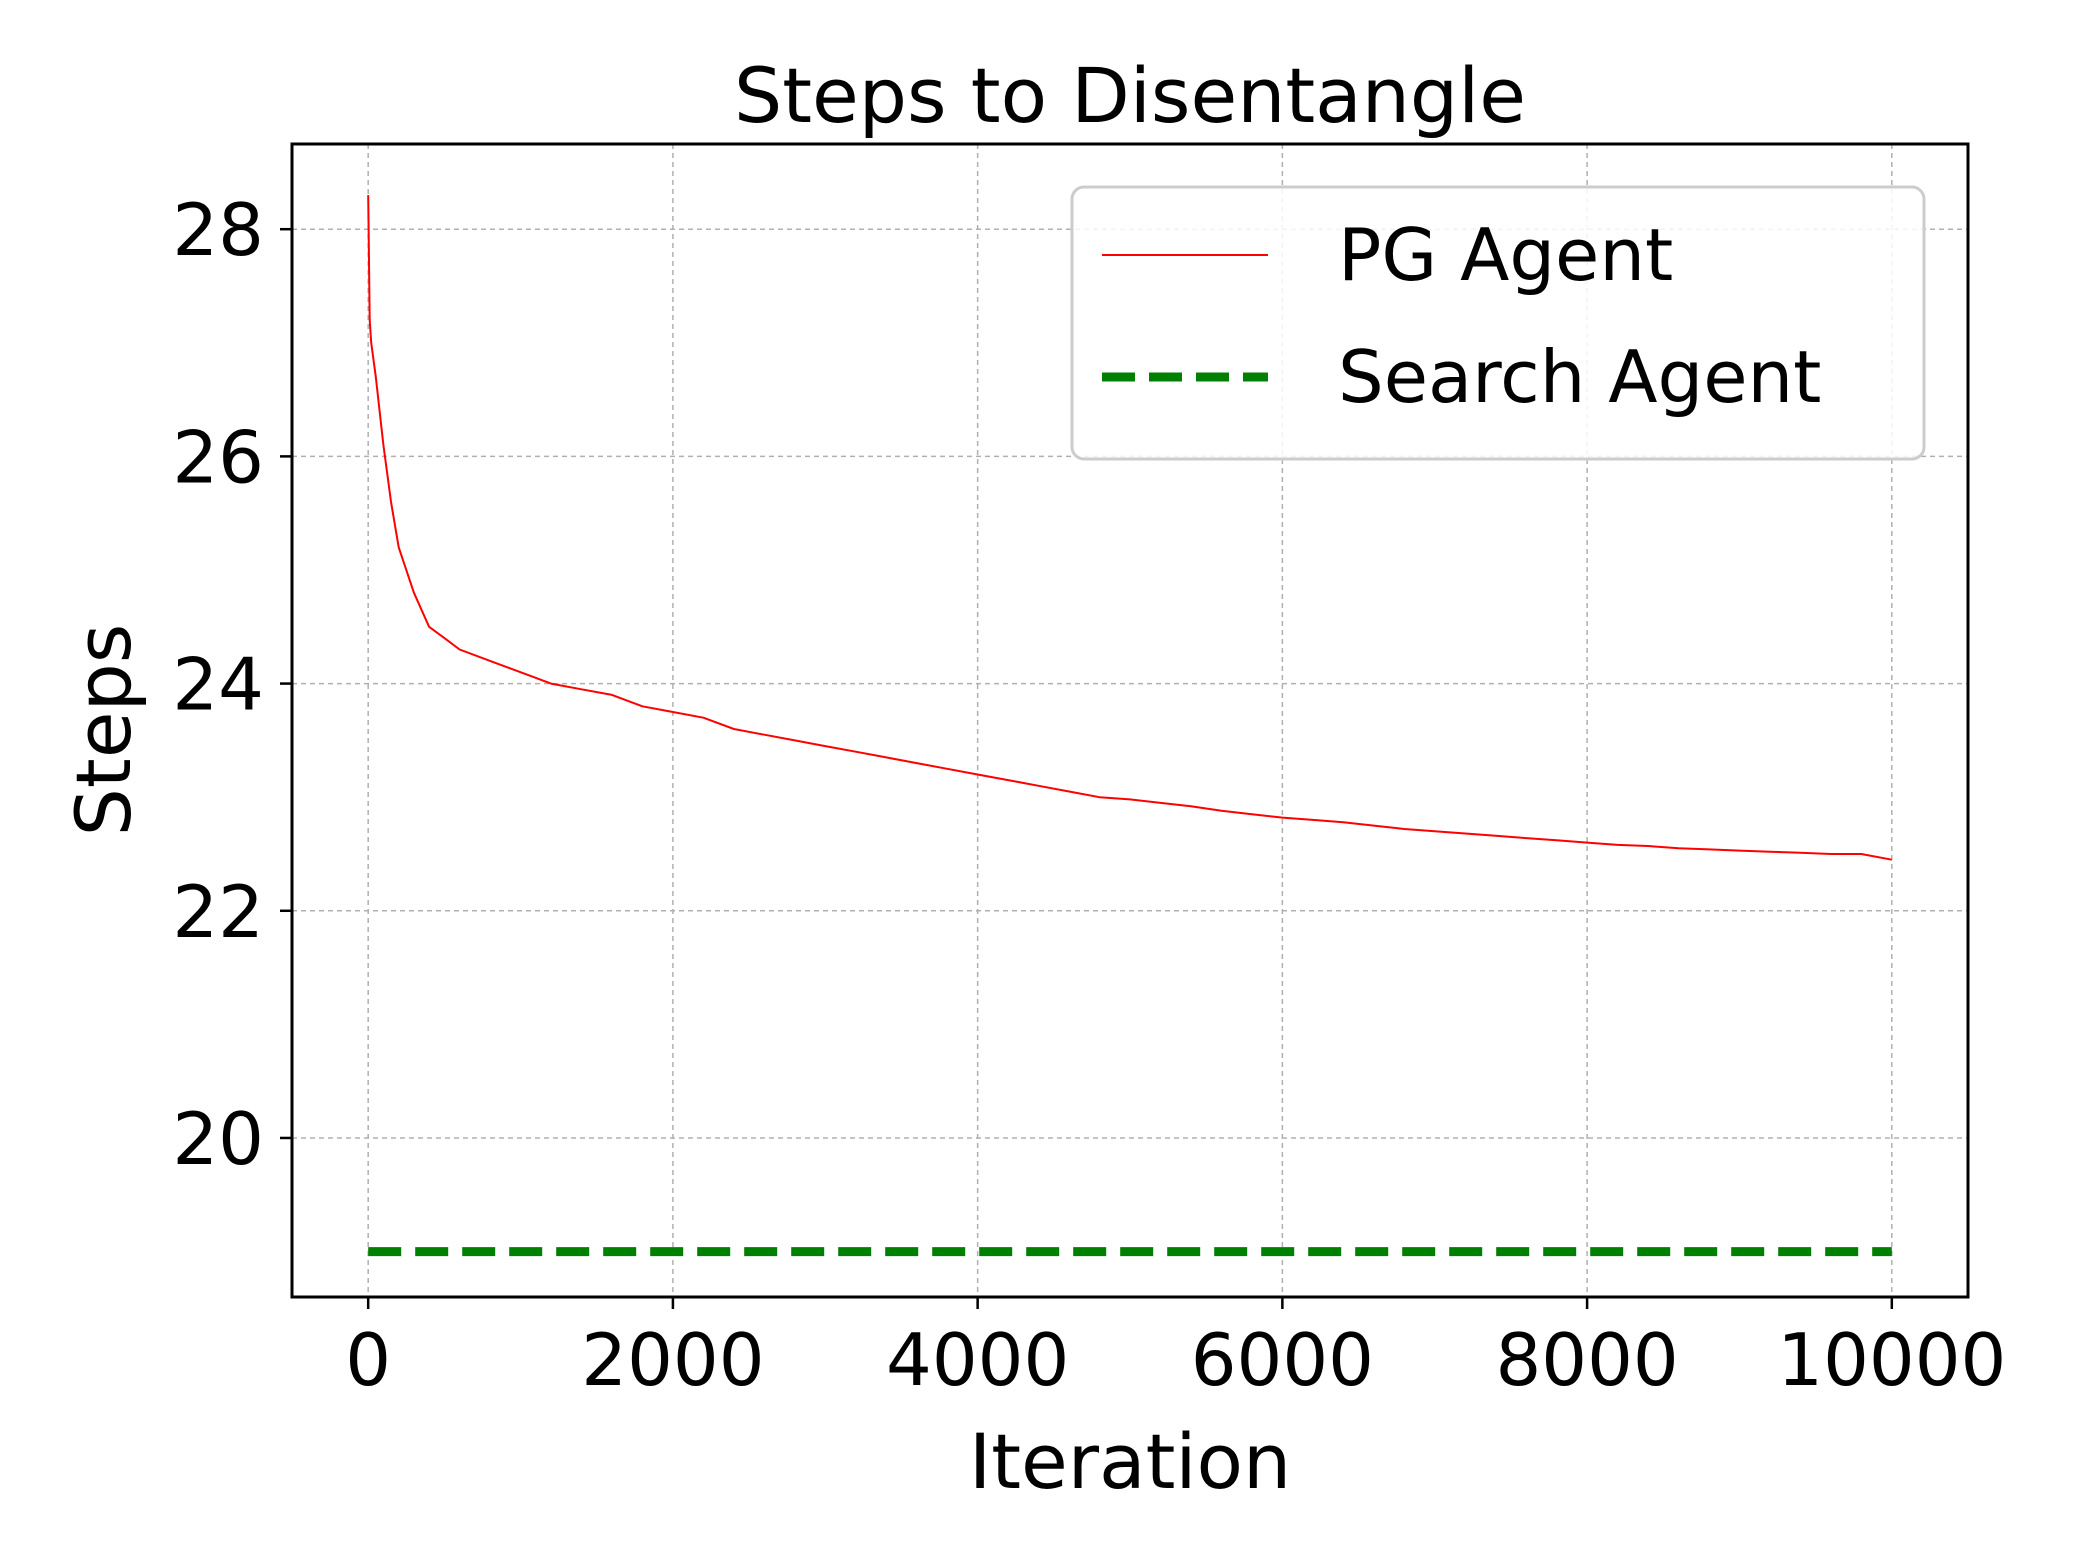 The height and width of the screenshot is (1559, 2078). I want to click on y-tick-label: 24, so click(218, 685).